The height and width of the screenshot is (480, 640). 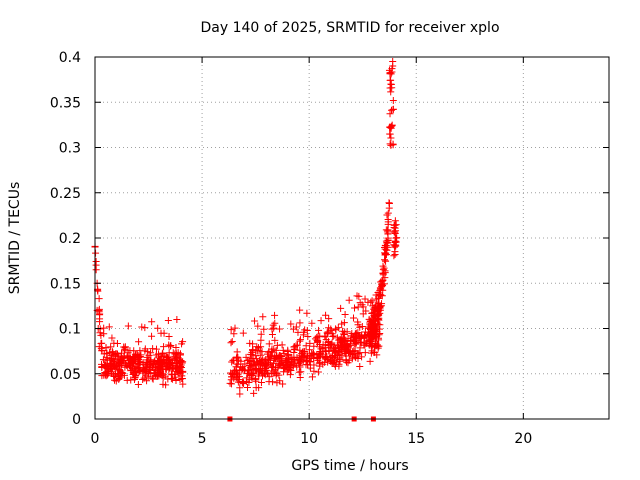 I want to click on y-tick-label: 0.1, so click(x=70, y=330).